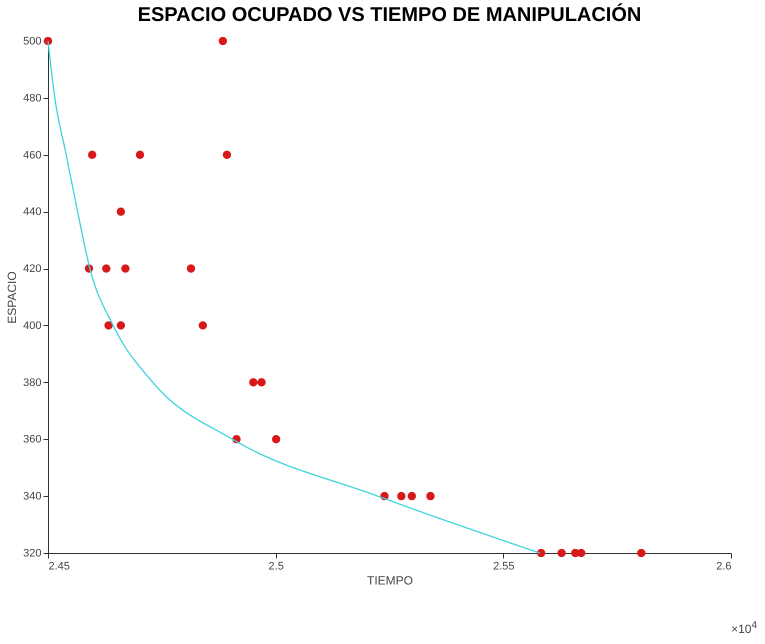 Image resolution: width=765 pixels, height=644 pixels. Describe the element at coordinates (32, 155) in the screenshot. I see `y-tick-label: 460` at that location.